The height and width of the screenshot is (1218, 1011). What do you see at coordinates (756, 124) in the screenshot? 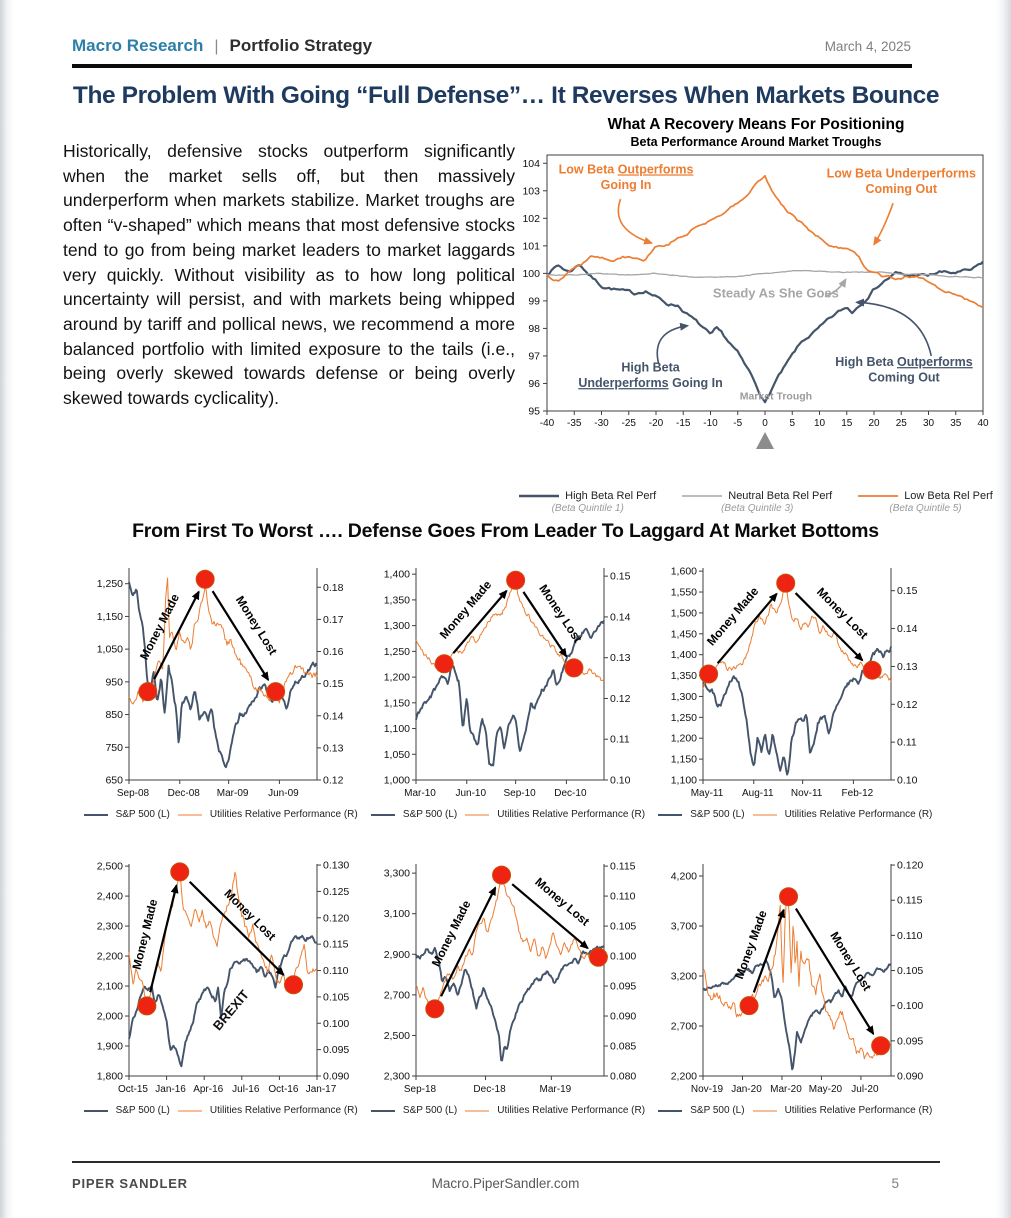
I see `beta-chart-title: What A Recovery Means For Positioning` at bounding box center [756, 124].